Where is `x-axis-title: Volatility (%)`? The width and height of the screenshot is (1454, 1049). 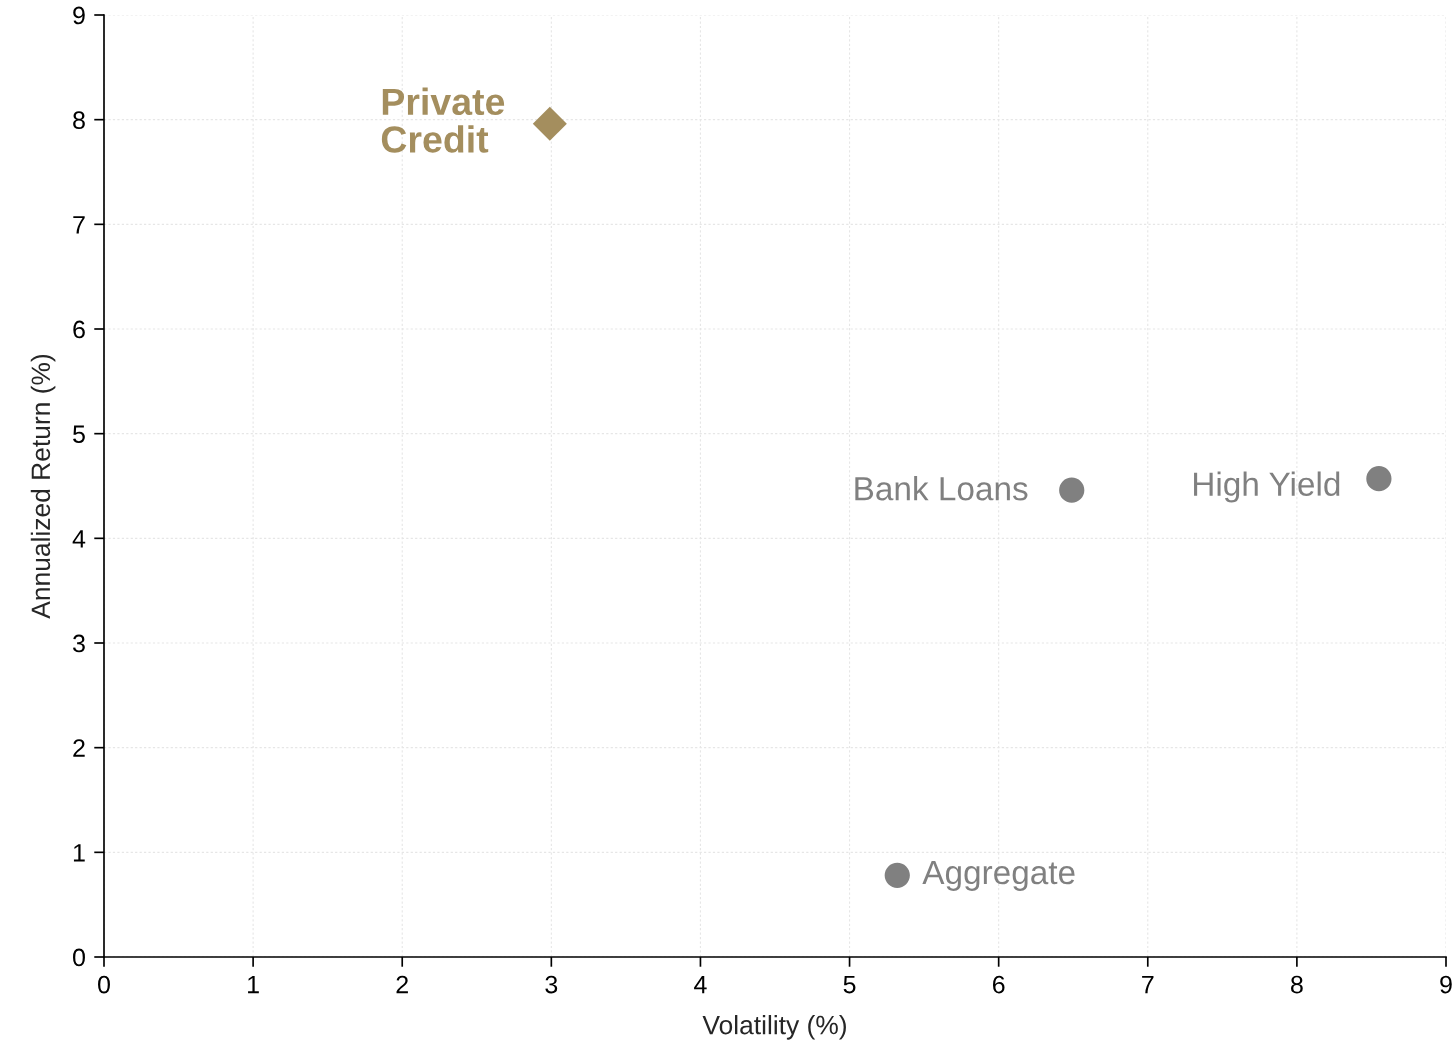 x-axis-title: Volatility (%) is located at coordinates (774, 1027).